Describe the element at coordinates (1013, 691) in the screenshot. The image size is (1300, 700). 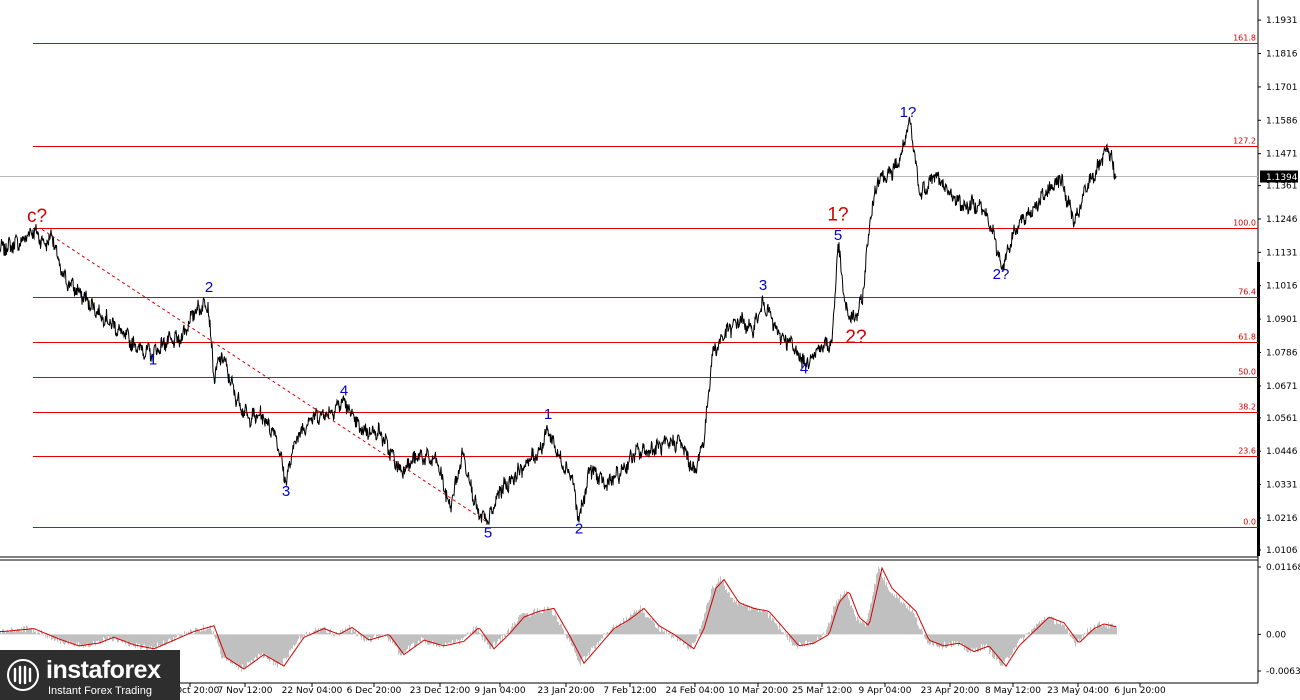
I see `time-tick-label: 8 May 12:00` at that location.